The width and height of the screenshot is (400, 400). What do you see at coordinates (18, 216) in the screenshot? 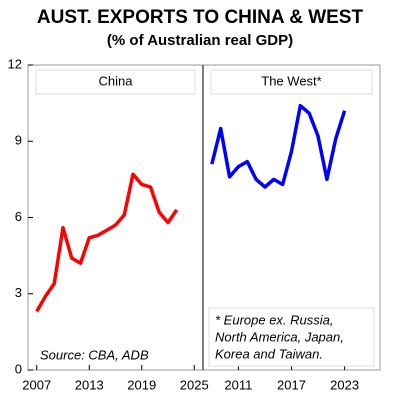
I see `y-tick-label: 6` at bounding box center [18, 216].